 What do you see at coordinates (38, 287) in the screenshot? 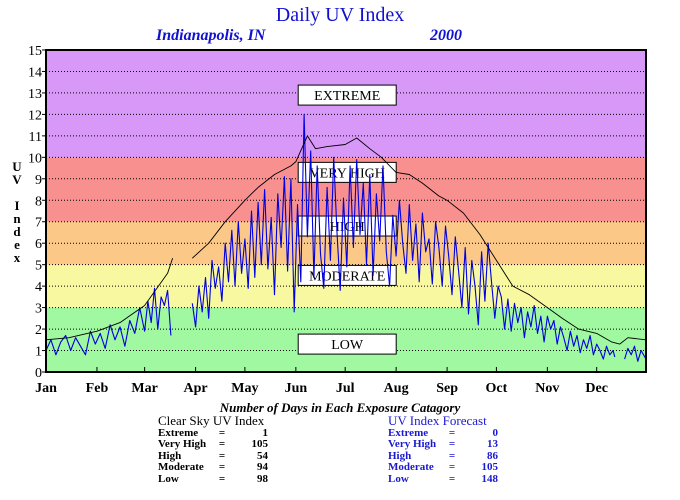
I see `y-tick-label: 4` at bounding box center [38, 287].